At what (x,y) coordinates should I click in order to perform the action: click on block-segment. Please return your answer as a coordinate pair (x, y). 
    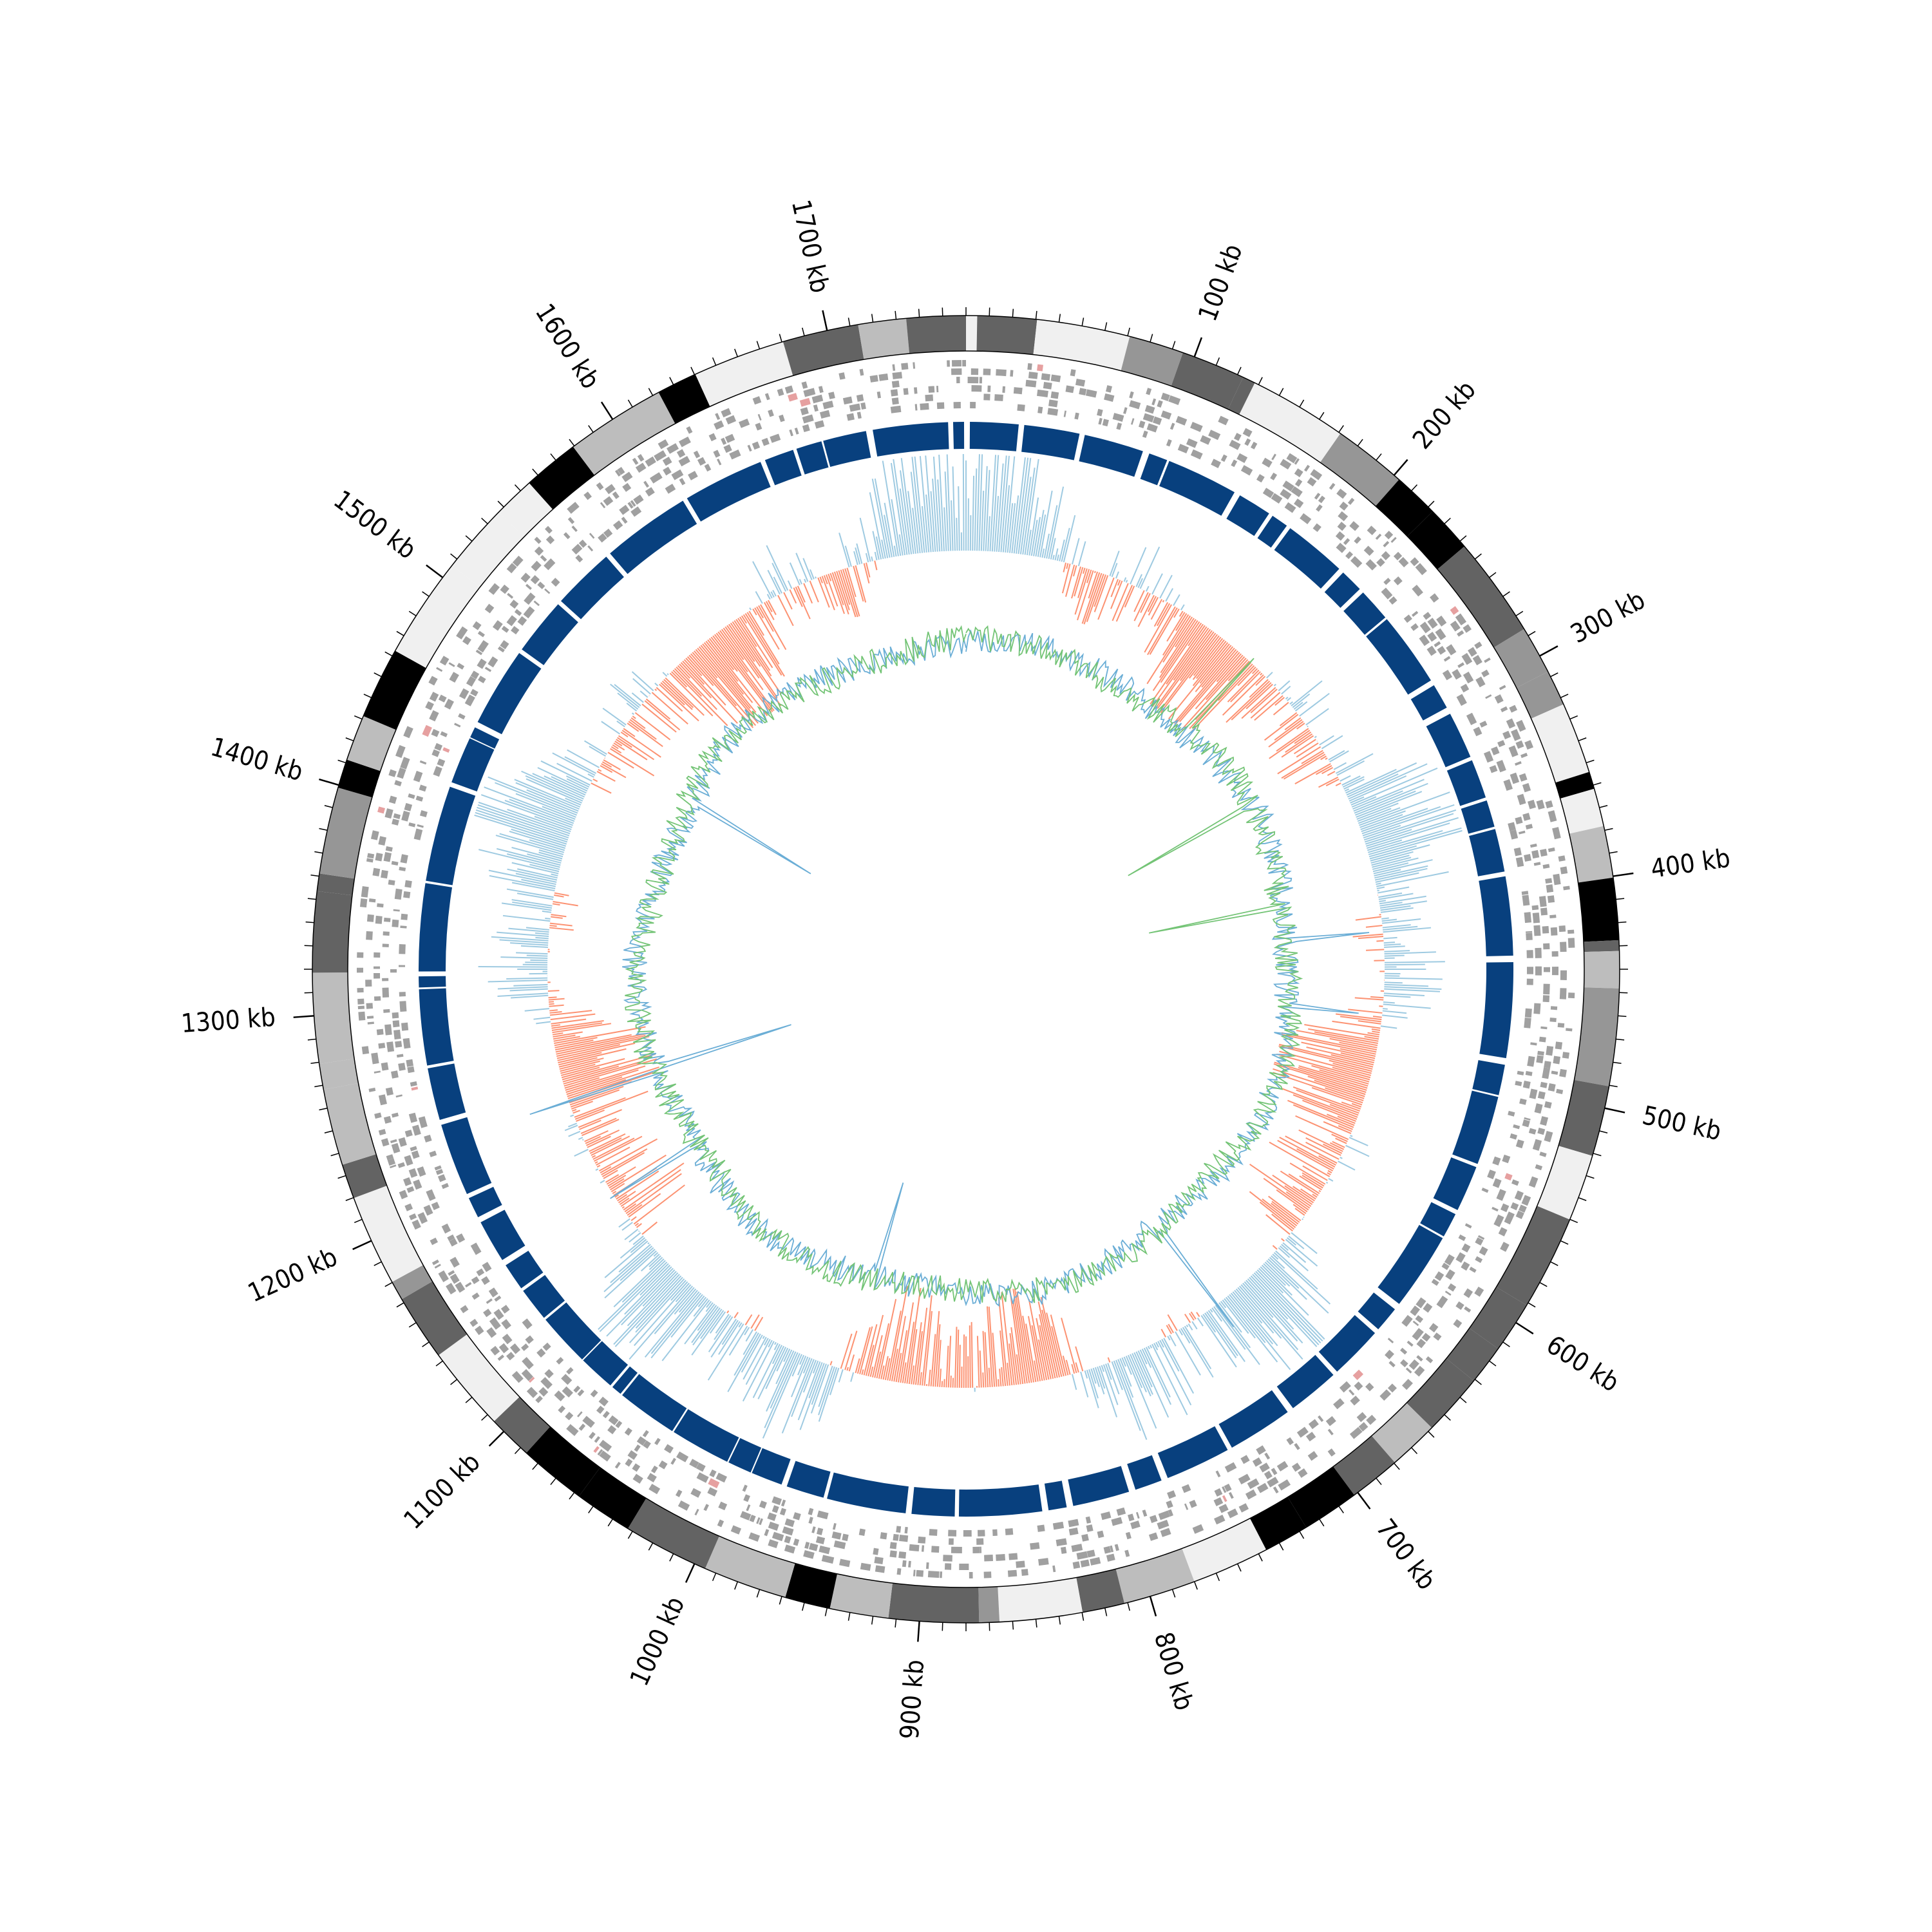
    Looking at the image, I should click on (1478, 817).